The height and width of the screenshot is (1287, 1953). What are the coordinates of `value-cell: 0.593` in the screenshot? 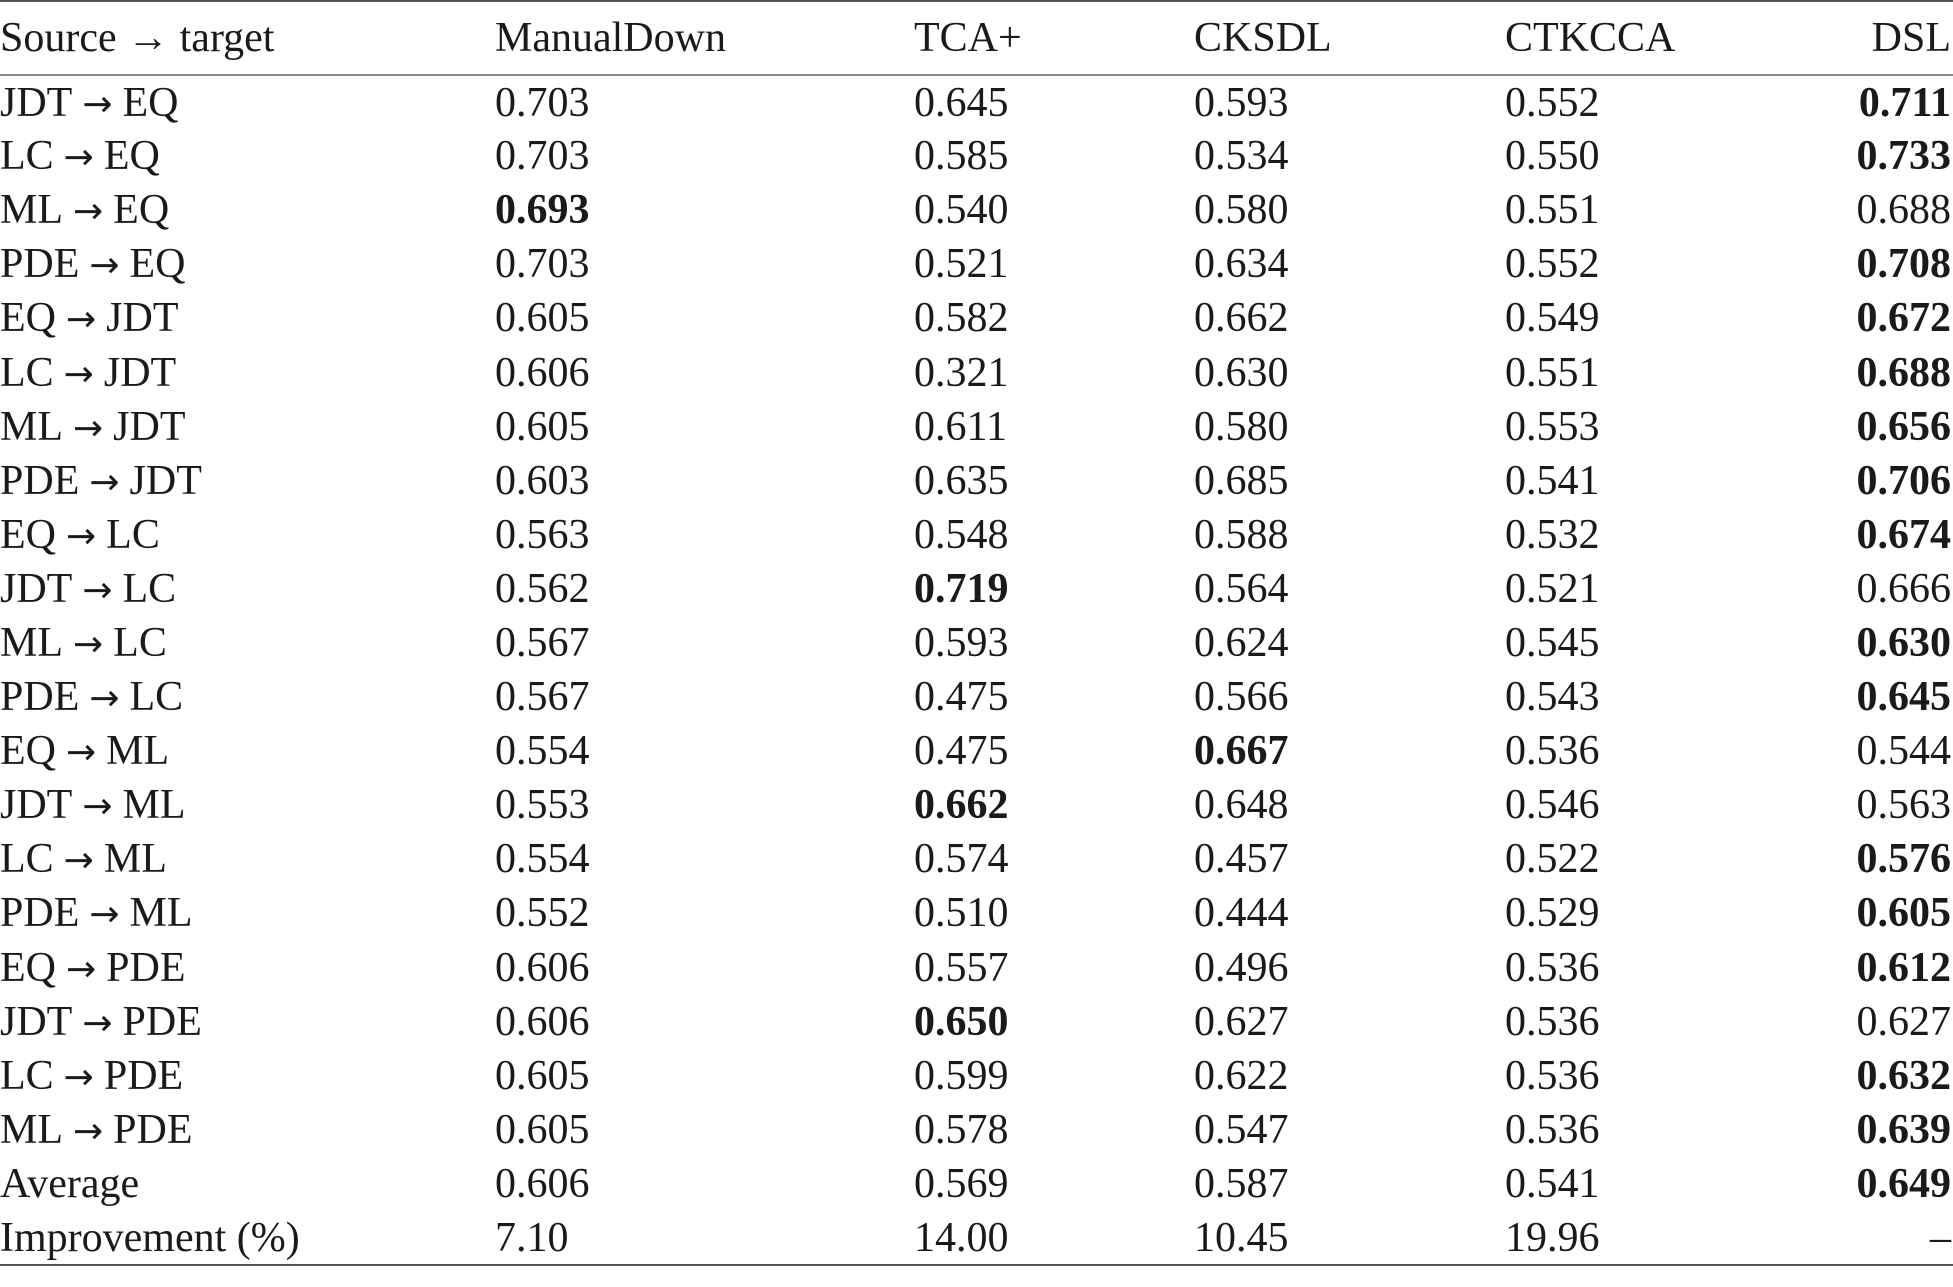 It's located at (961, 642).